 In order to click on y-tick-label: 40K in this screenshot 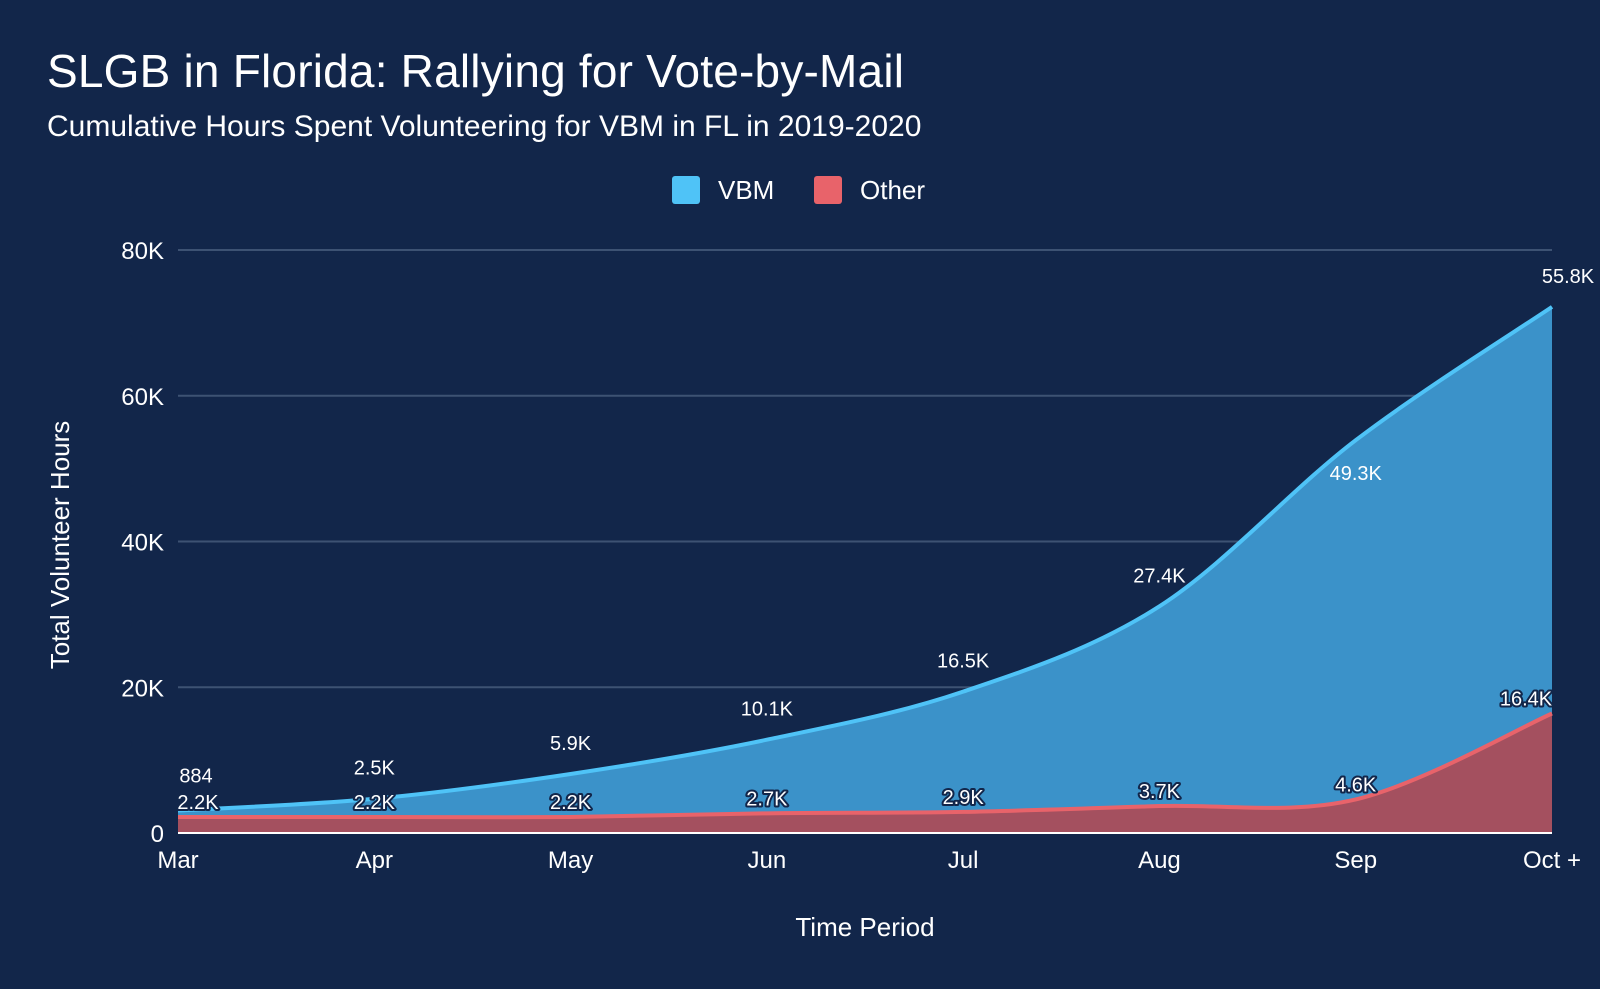, I will do `click(142, 543)`.